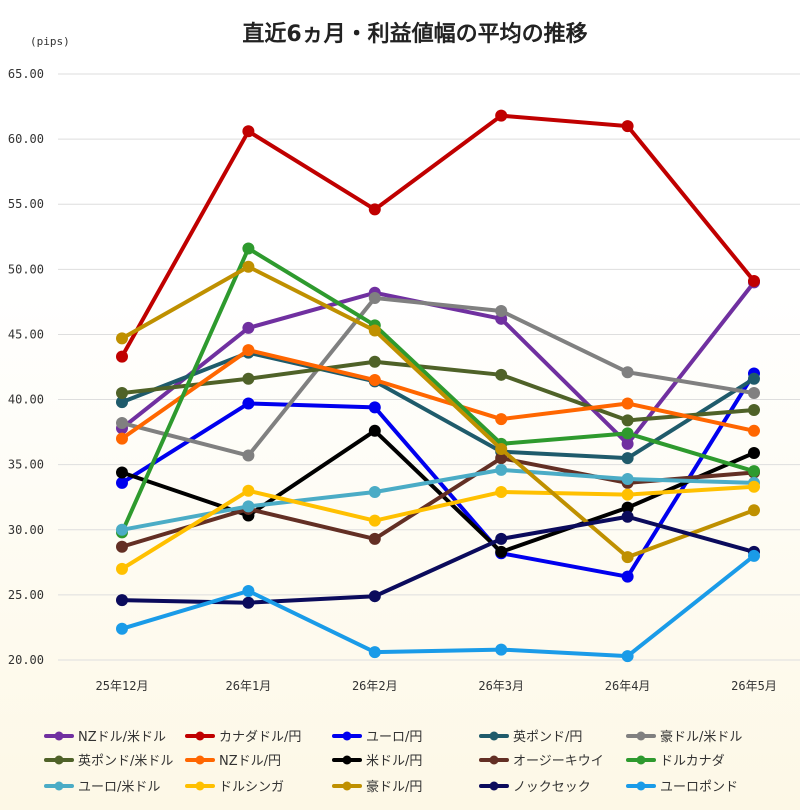  I want to click on legend-item: 豪ドル/米ドル, so click(684, 737).